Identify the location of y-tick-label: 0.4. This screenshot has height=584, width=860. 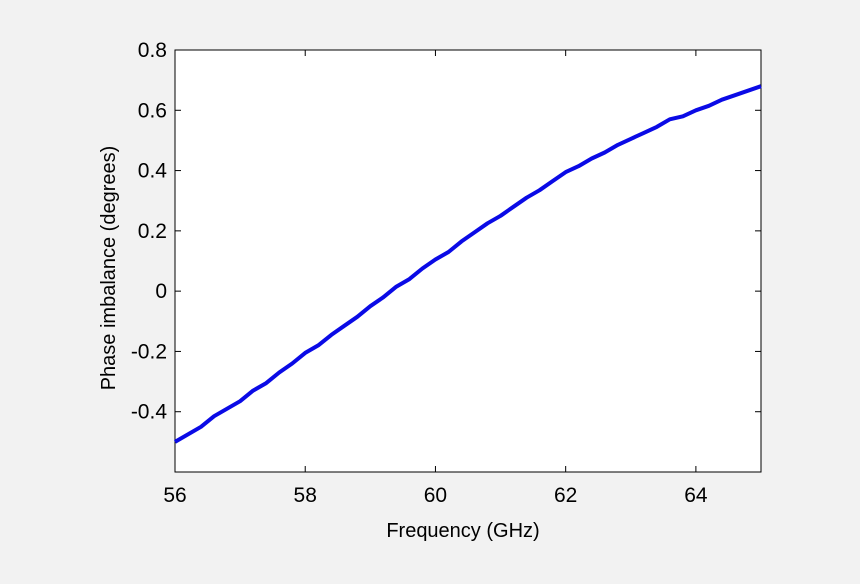
(153, 171).